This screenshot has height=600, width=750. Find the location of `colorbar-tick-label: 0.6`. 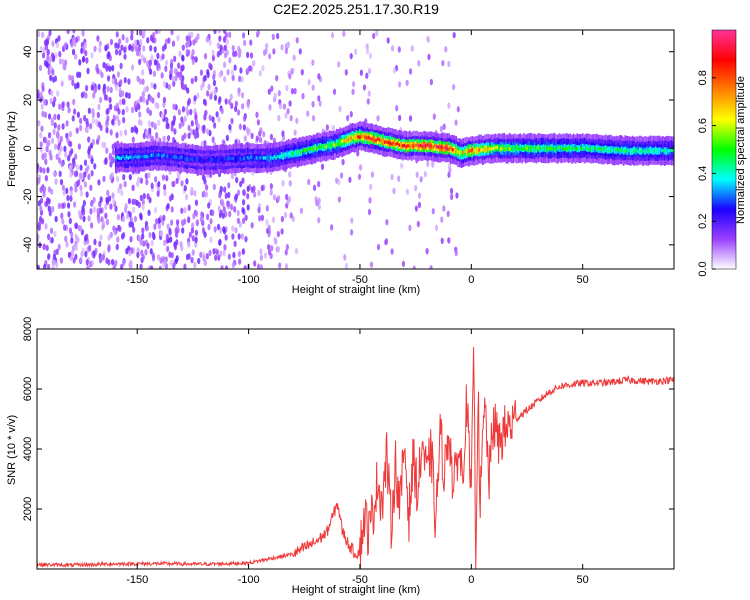

colorbar-tick-label: 0.6 is located at coordinates (703, 125).